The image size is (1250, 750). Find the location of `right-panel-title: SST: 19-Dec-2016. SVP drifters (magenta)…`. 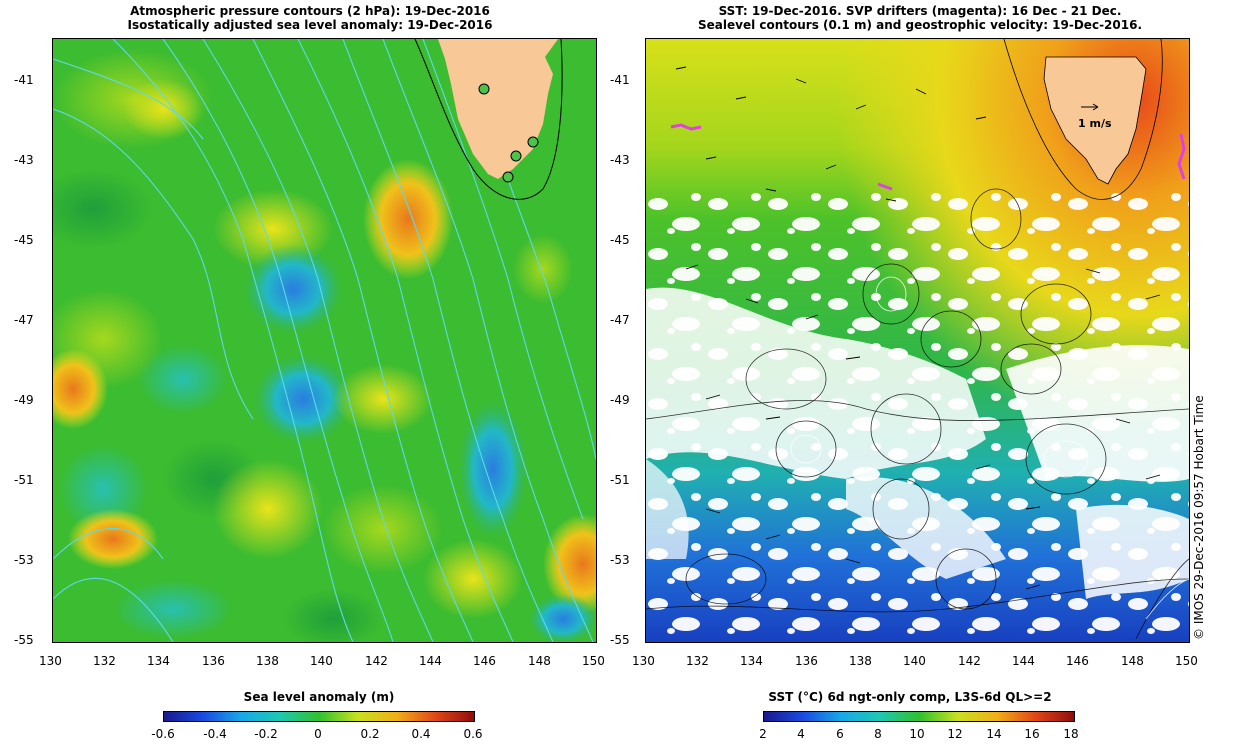

right-panel-title: SST: 19-Dec-2016. SVP drifters (magenta)… is located at coordinates (920, 18).